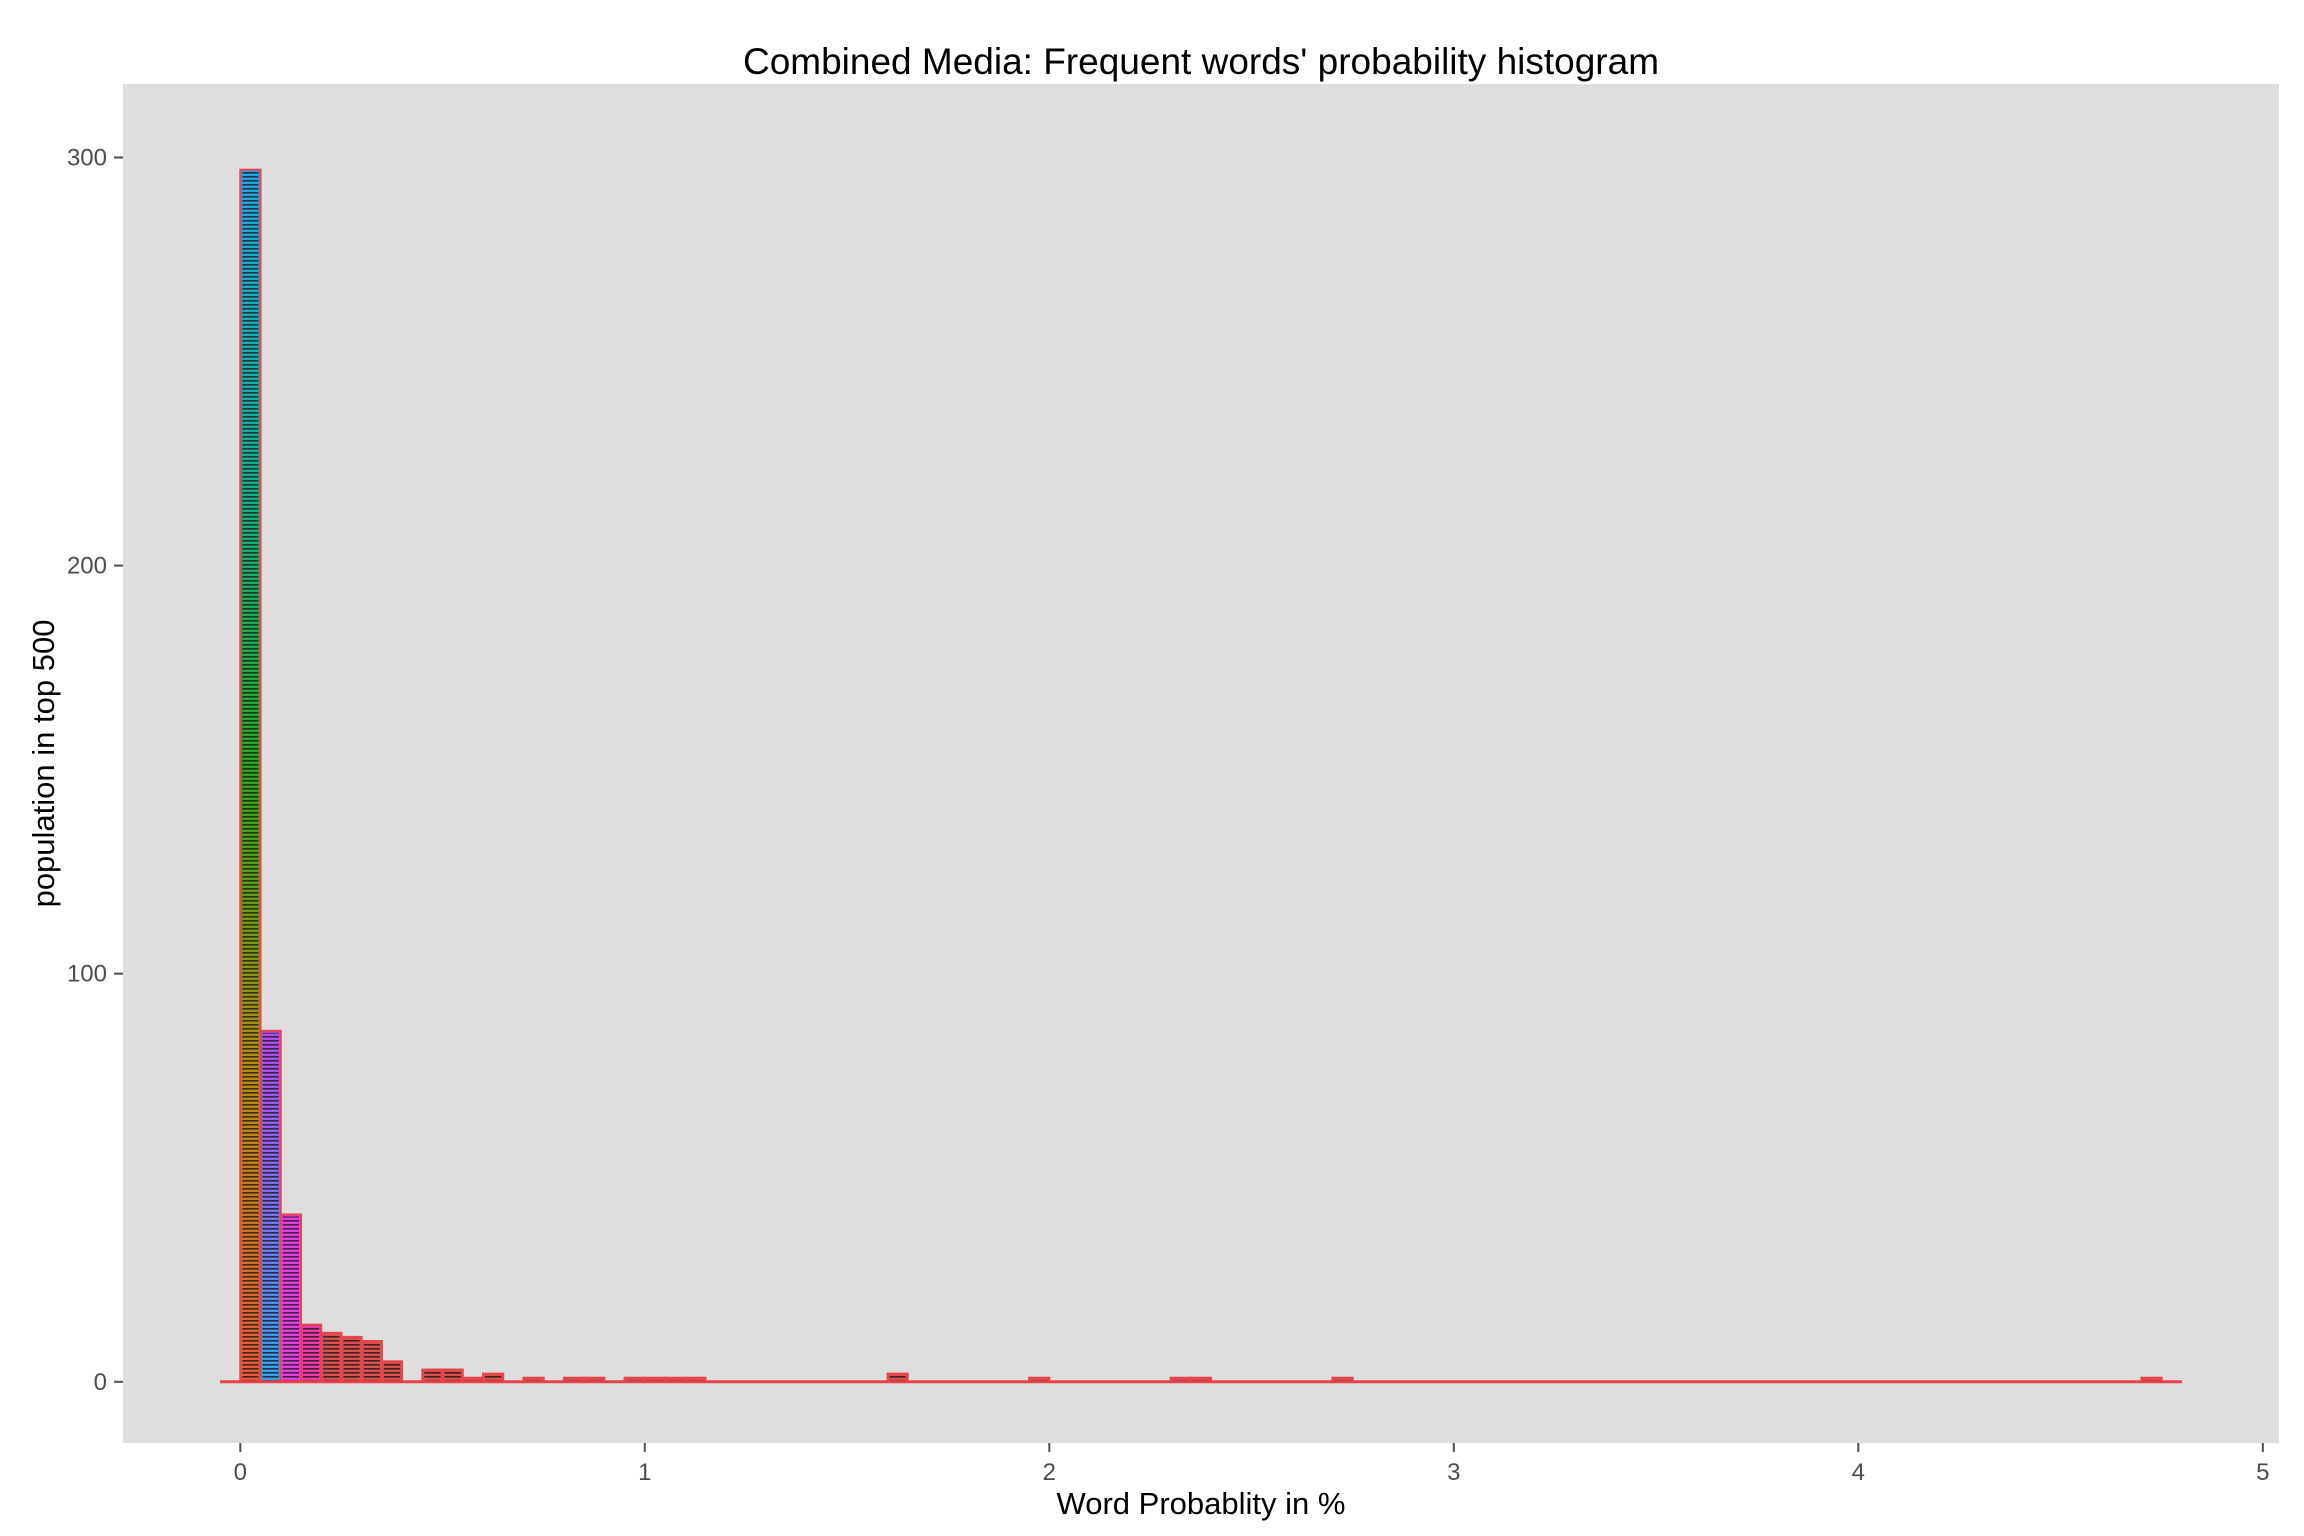 This screenshot has height=1536, width=2304. I want to click on x-axis-title: Word Probablity in %, so click(1201, 1503).